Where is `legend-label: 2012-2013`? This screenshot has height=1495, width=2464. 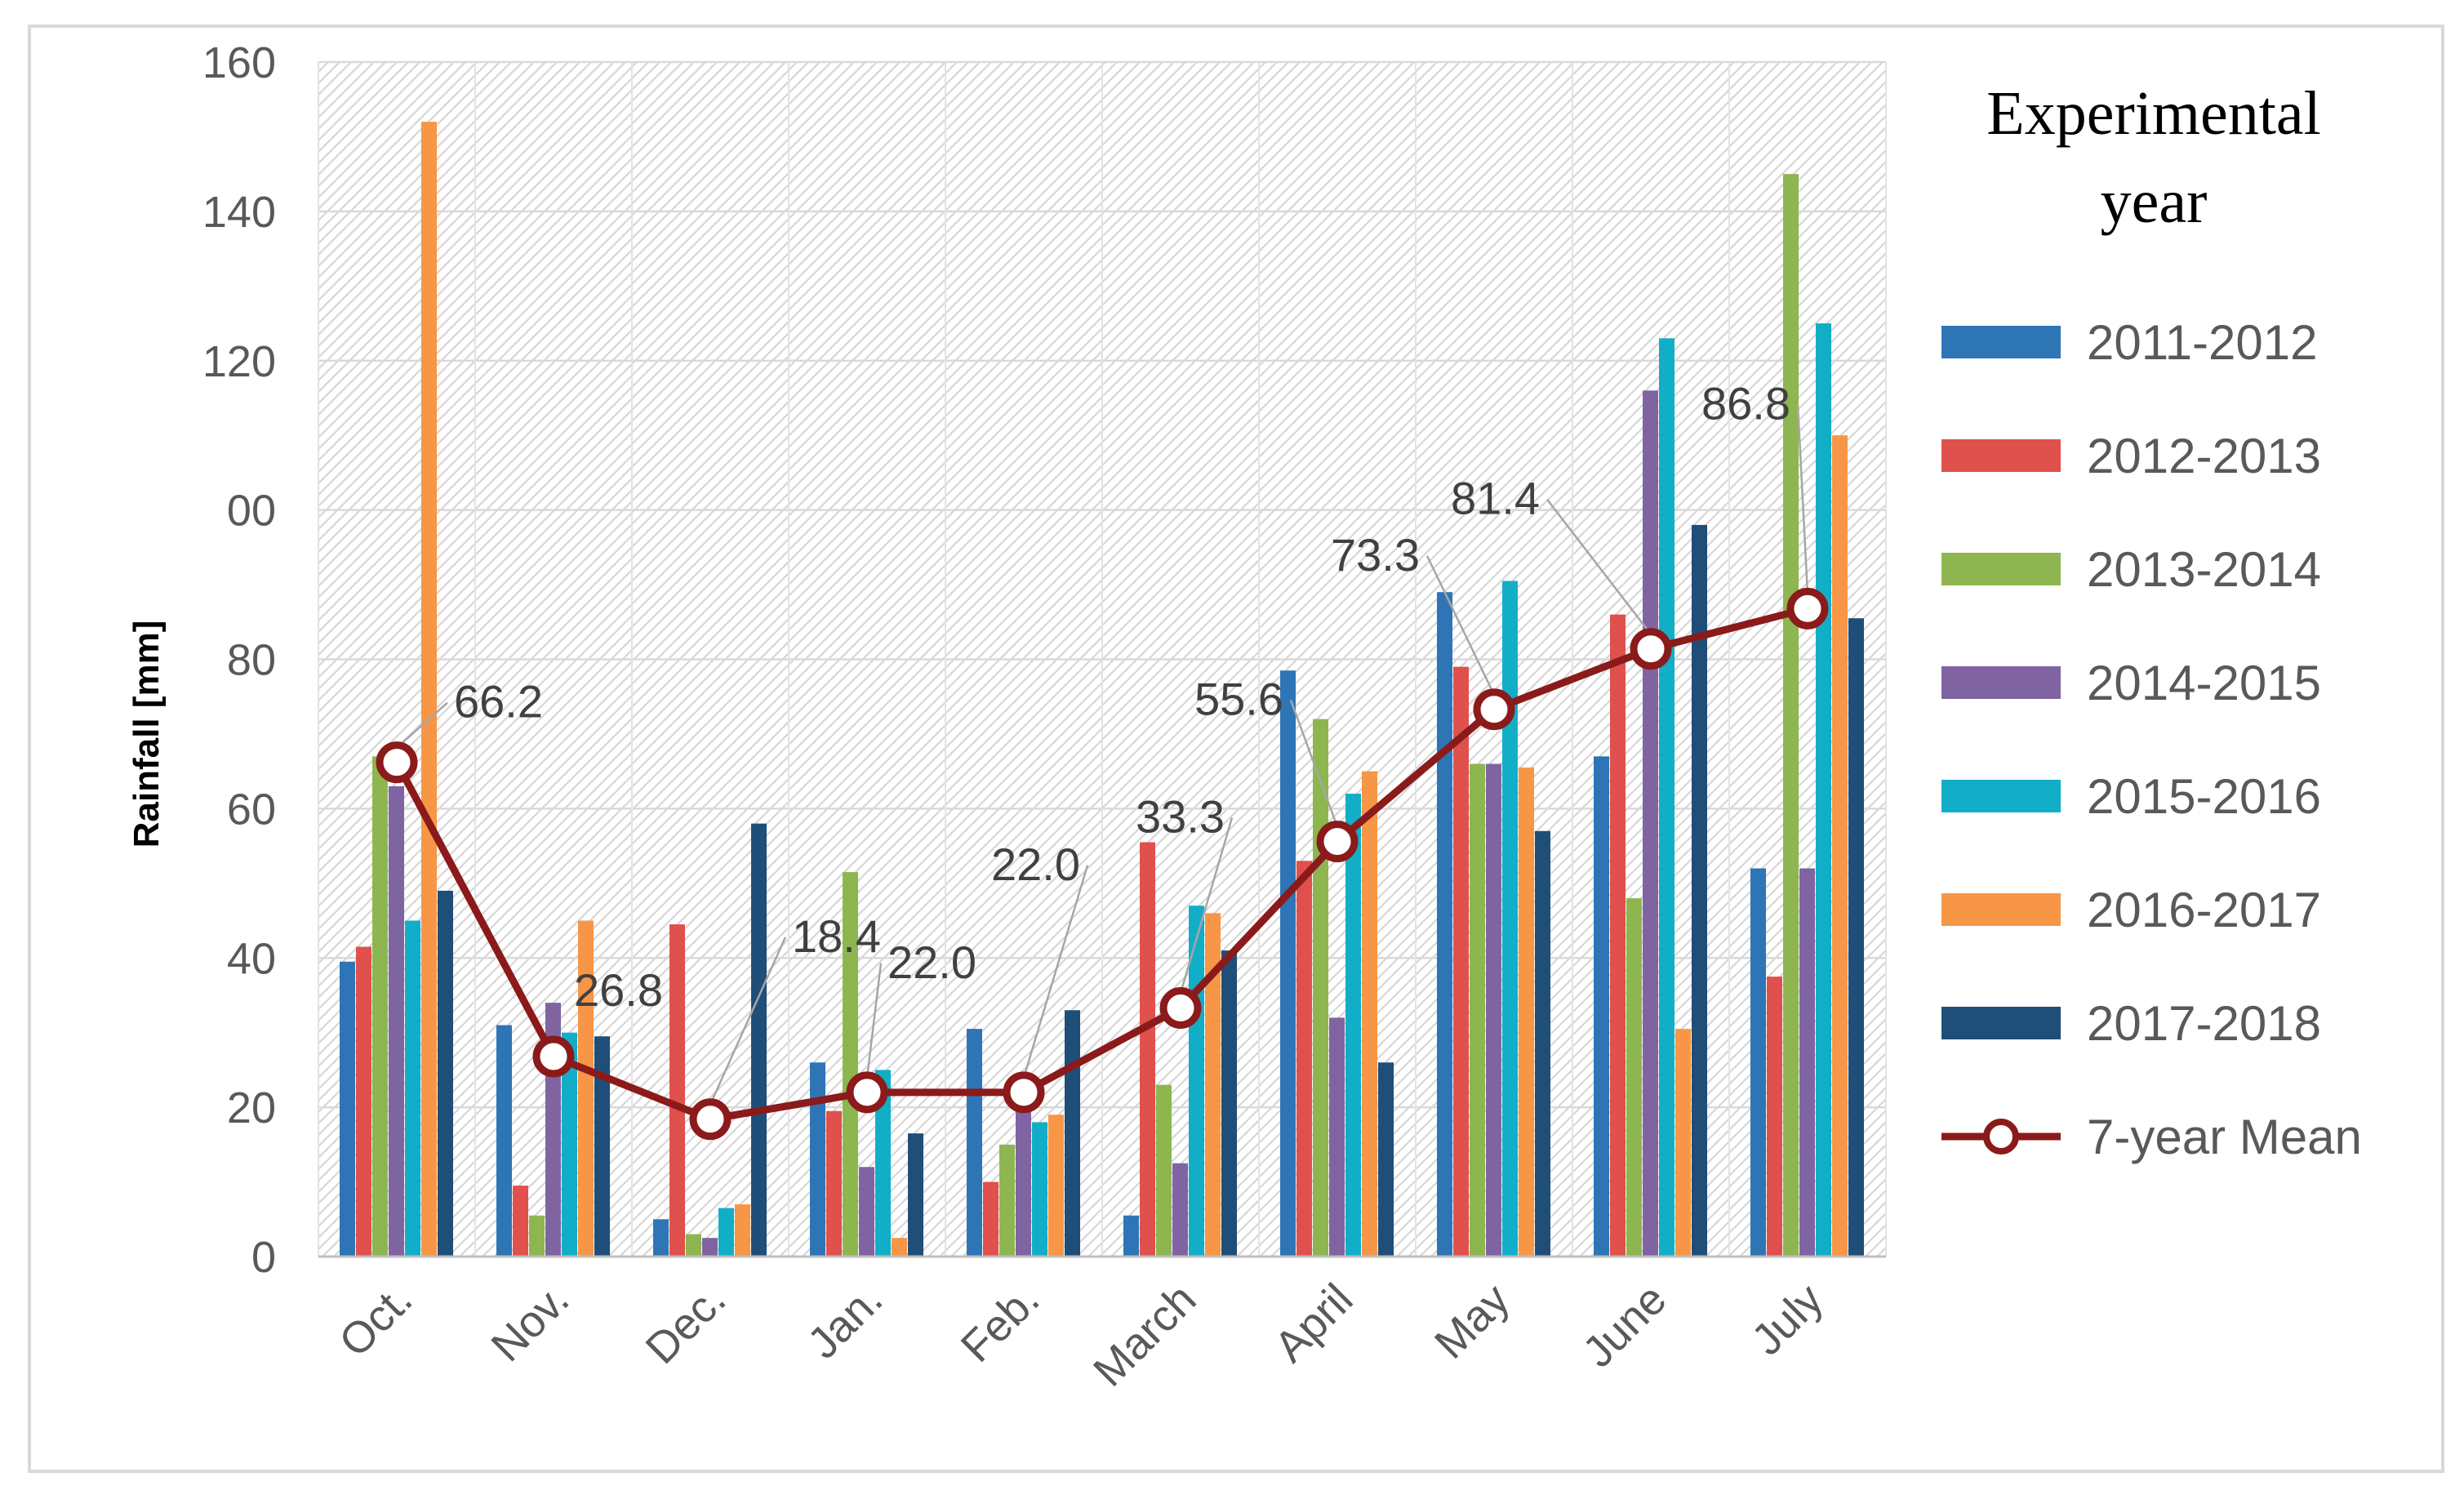 legend-label: 2012-2013 is located at coordinates (2204, 456).